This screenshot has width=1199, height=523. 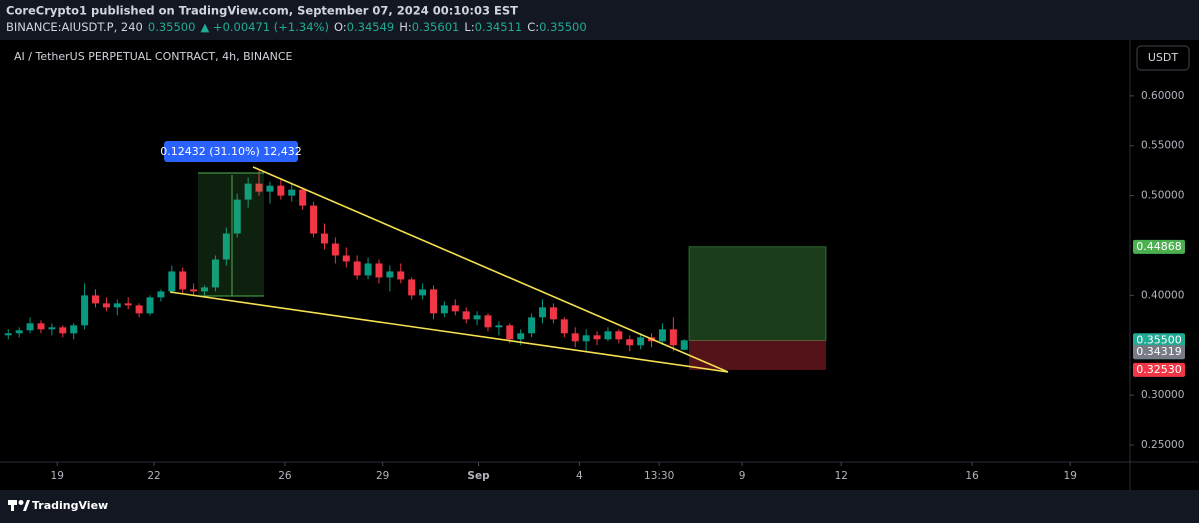 I want to click on y-tick-label: 0.25000, so click(x=1162, y=445).